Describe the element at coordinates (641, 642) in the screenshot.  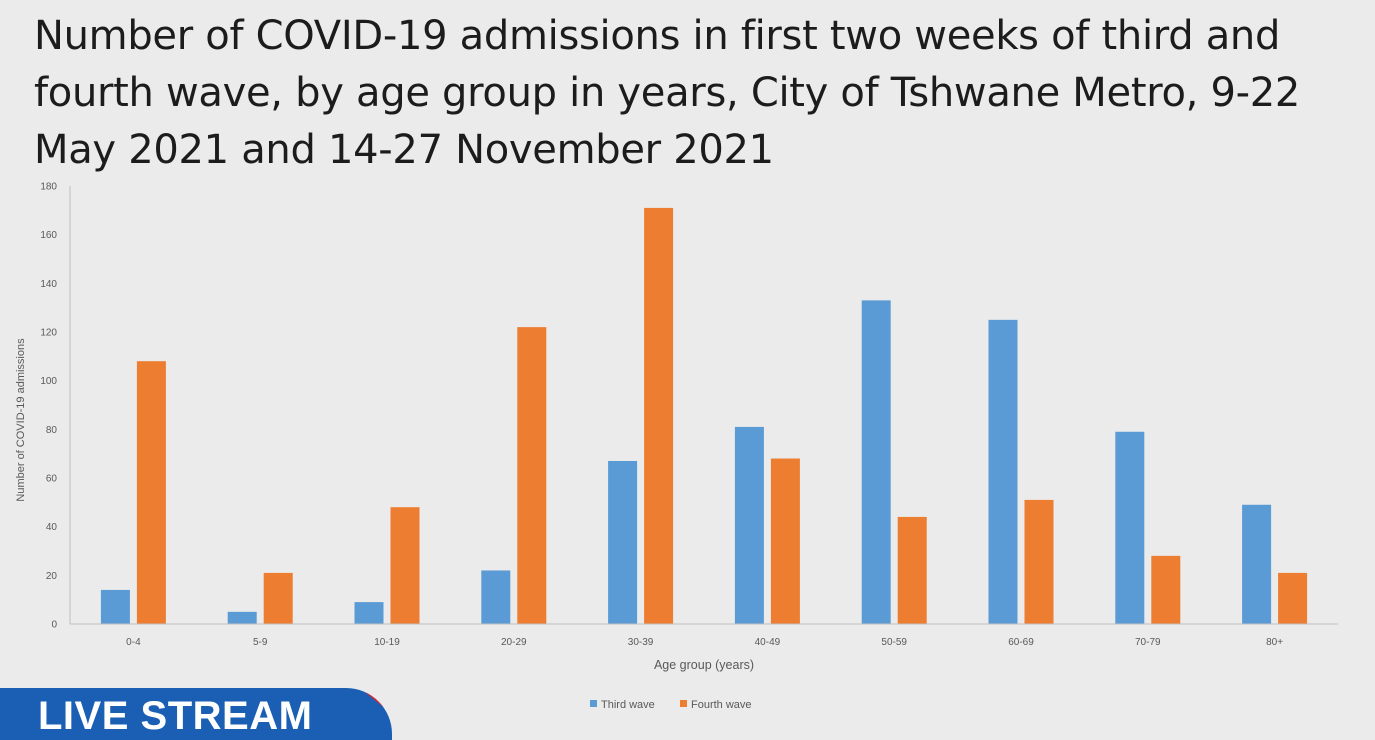
I see `x-tick-label: 30-39` at that location.